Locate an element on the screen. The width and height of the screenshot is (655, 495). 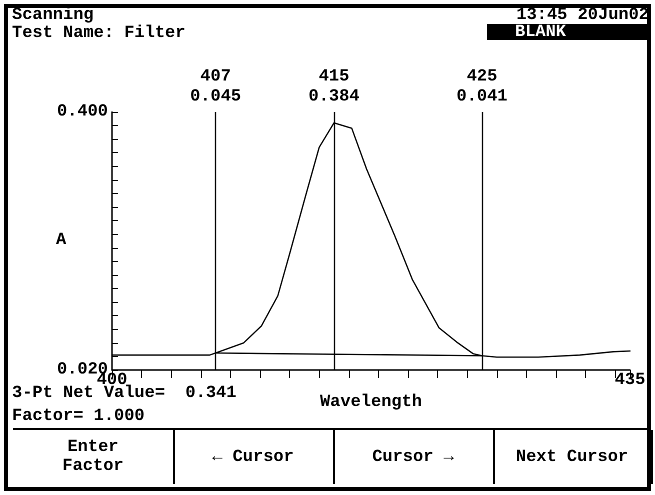
text: Cursor → is located at coordinates (413, 457).